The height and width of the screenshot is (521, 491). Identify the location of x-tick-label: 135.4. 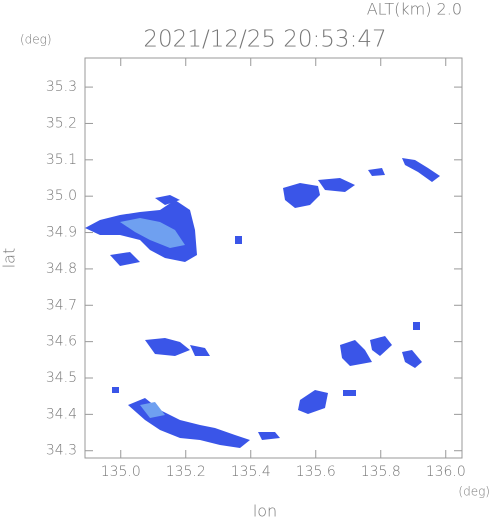
(251, 472).